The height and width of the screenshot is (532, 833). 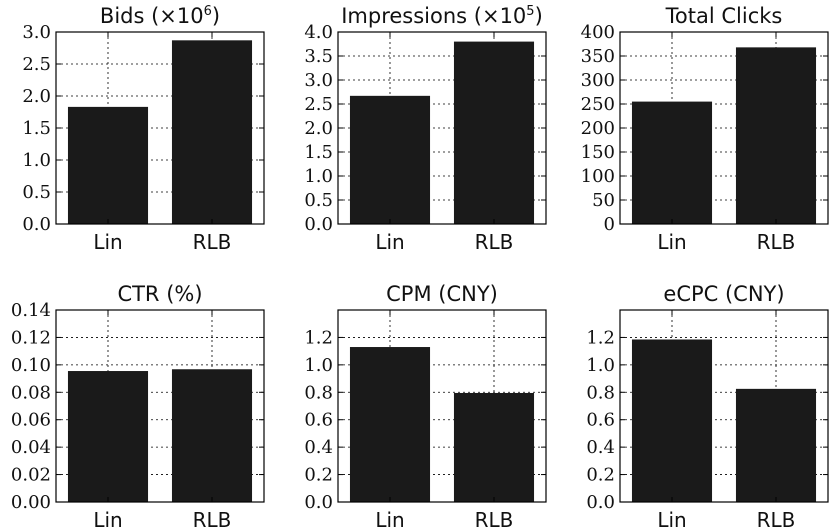 I want to click on ytick-label: 3.5, so click(x=318, y=56).